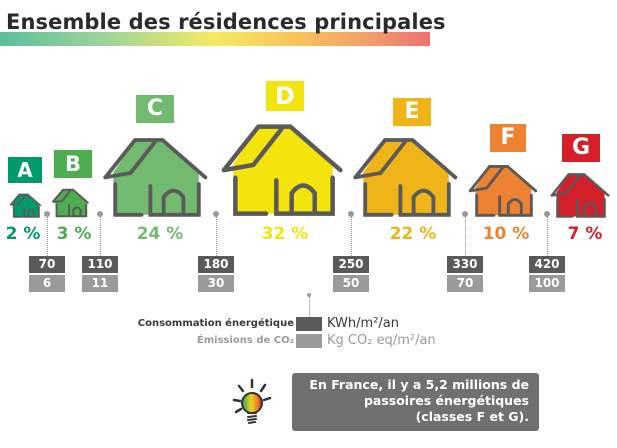 This screenshot has height=448, width=617. Describe the element at coordinates (309, 295) in the screenshot. I see `legend-dot` at that location.